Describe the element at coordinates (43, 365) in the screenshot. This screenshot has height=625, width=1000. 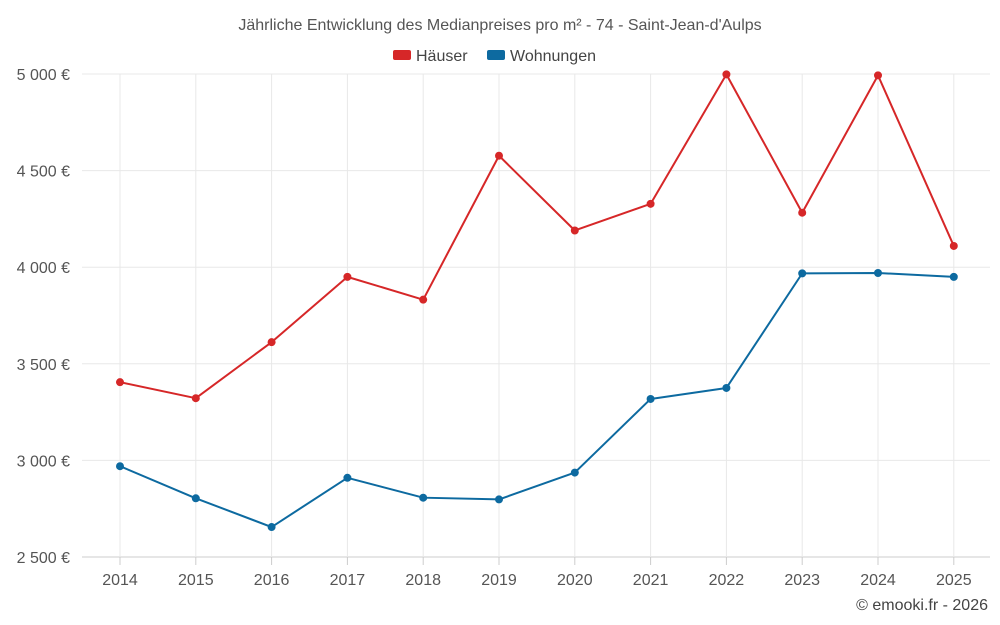
I see `y-tick-label: 3 500 €` at that location.